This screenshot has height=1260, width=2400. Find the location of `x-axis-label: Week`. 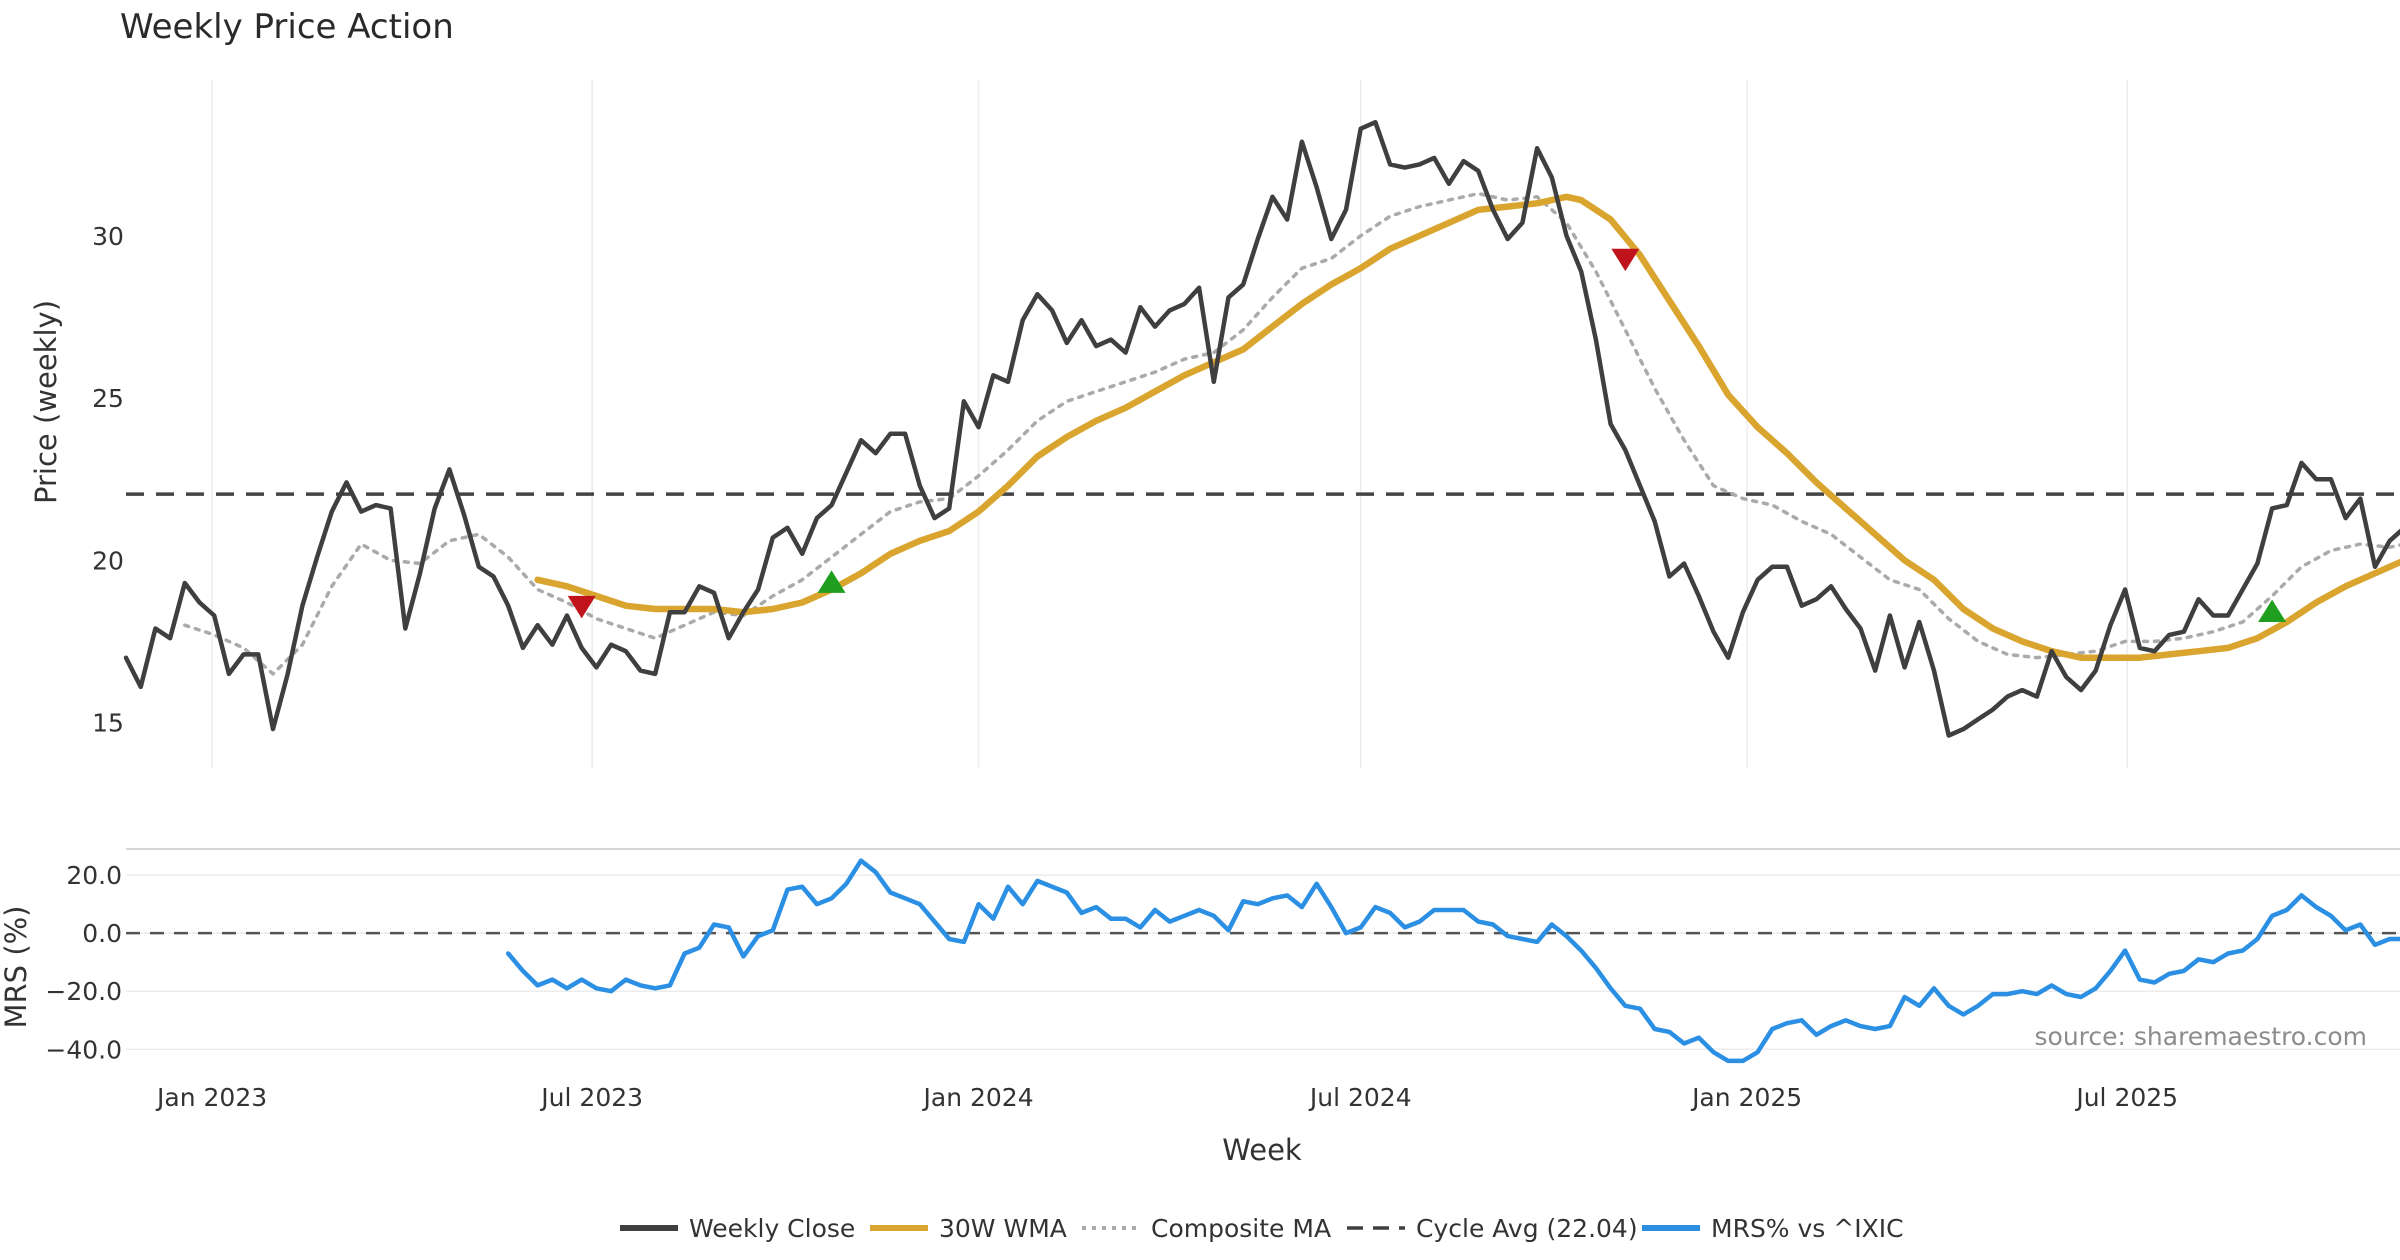

x-axis-label: Week is located at coordinates (1262, 1150).